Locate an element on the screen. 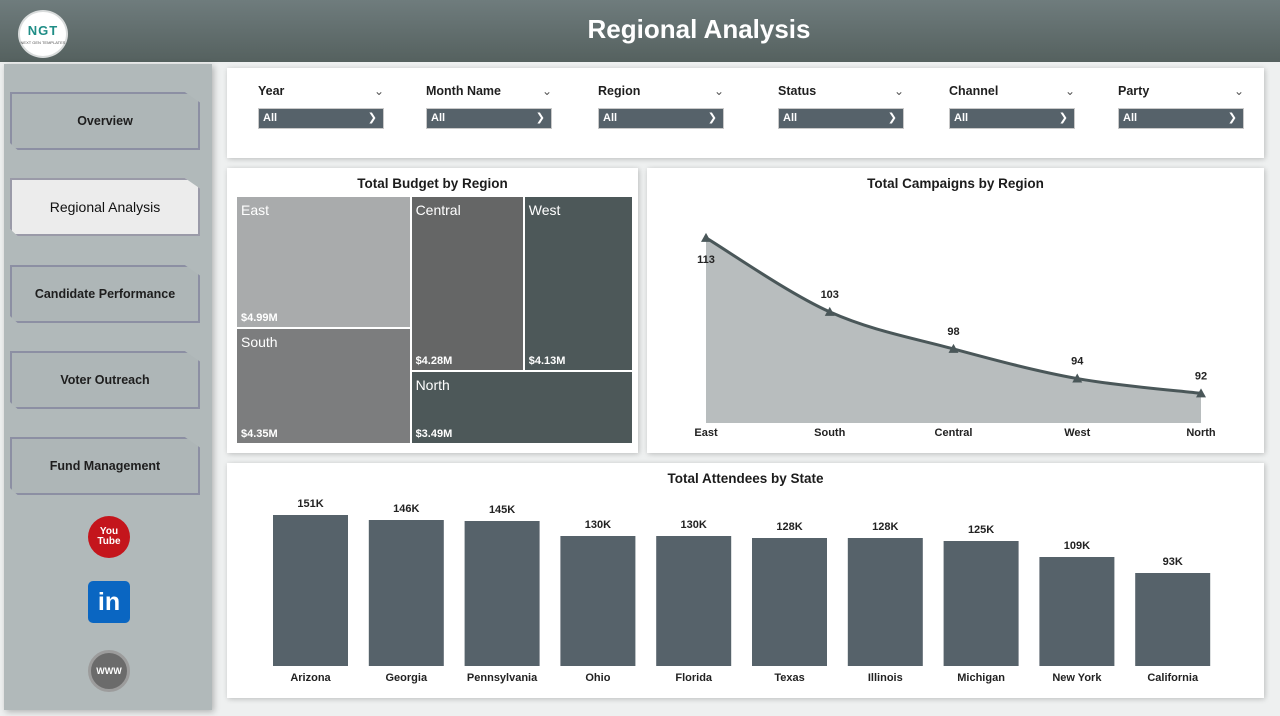  treemap-tile-value: $4.28M is located at coordinates (434, 361).